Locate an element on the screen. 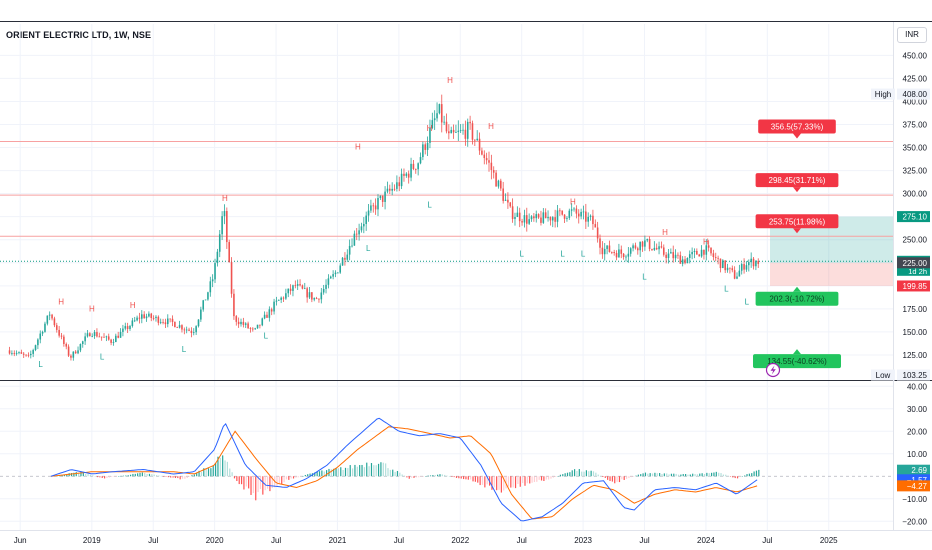  support-callout: 134.55(-40.62%) is located at coordinates (797, 359).